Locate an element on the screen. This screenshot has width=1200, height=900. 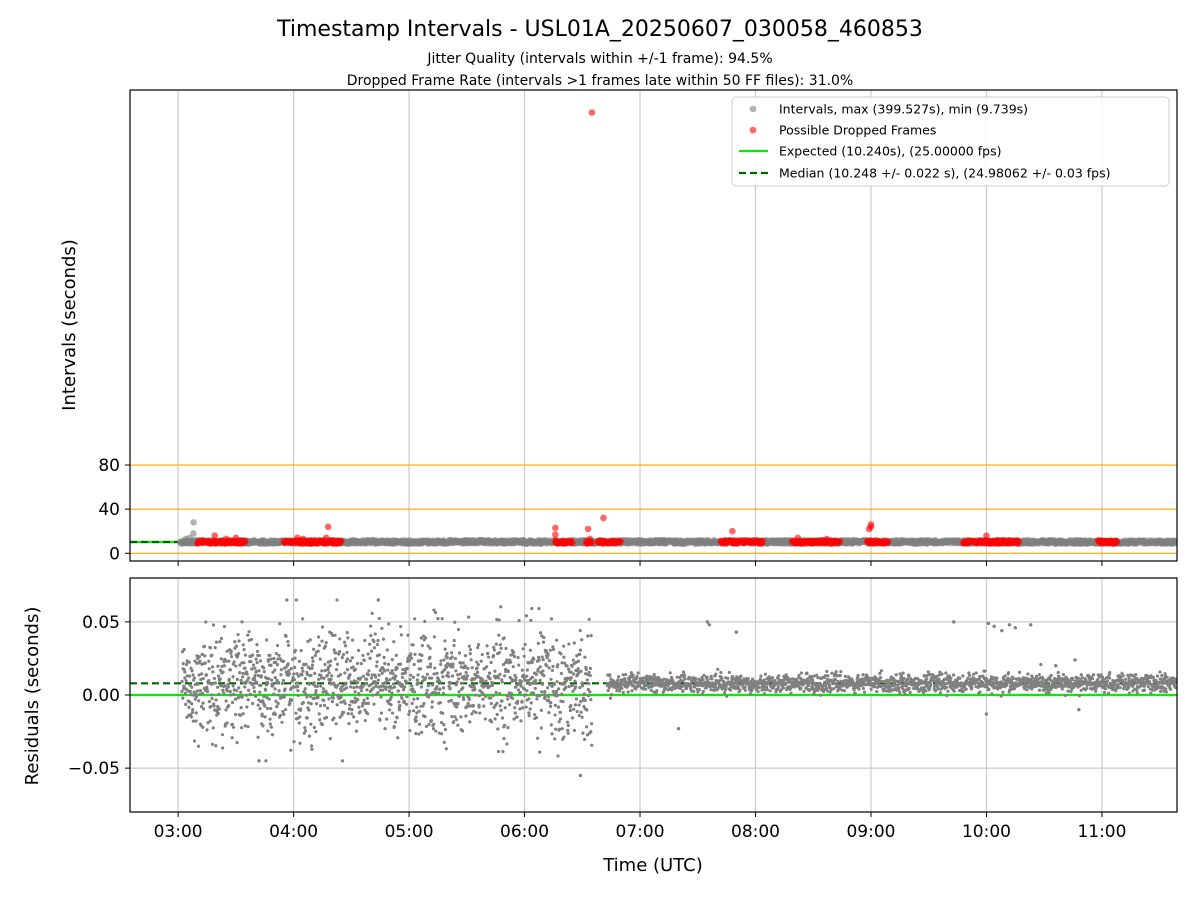
intervals-y-label: Intervals (seconds) is located at coordinates (69, 325).